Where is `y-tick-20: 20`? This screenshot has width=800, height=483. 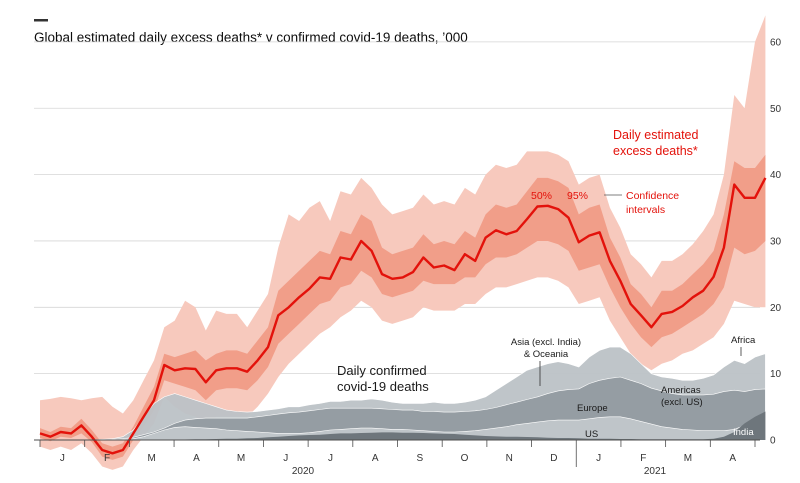 y-tick-20: 20 is located at coordinates (776, 308).